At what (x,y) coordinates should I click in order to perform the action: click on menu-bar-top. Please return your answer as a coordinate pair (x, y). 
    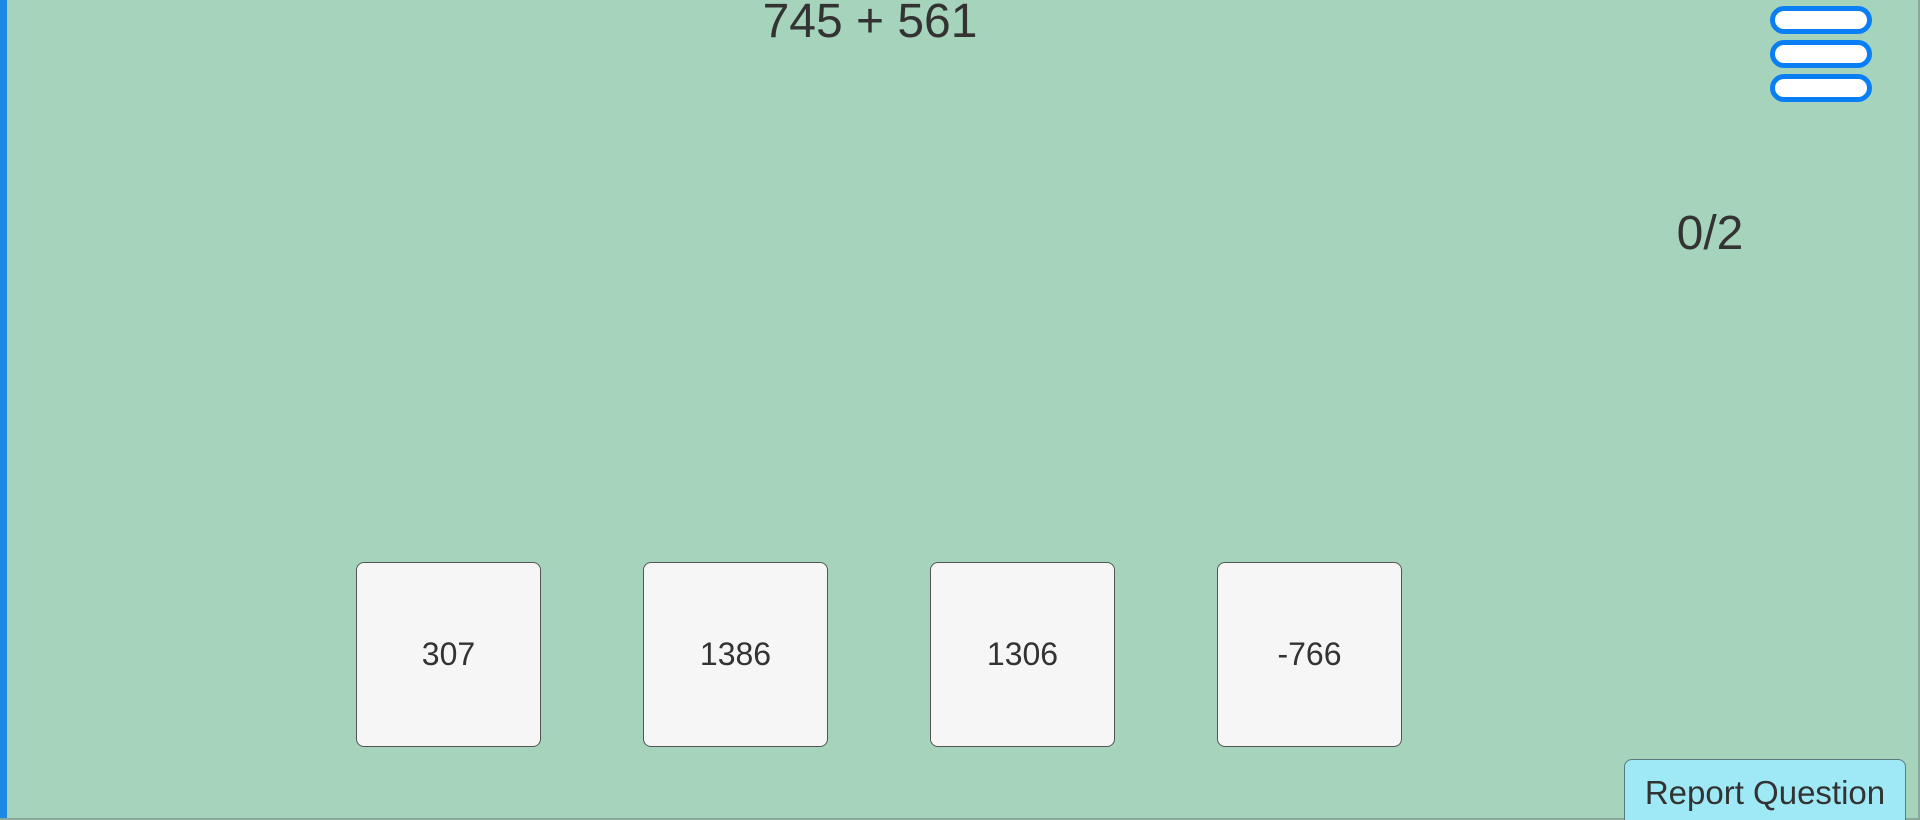
    Looking at the image, I should click on (1821, 20).